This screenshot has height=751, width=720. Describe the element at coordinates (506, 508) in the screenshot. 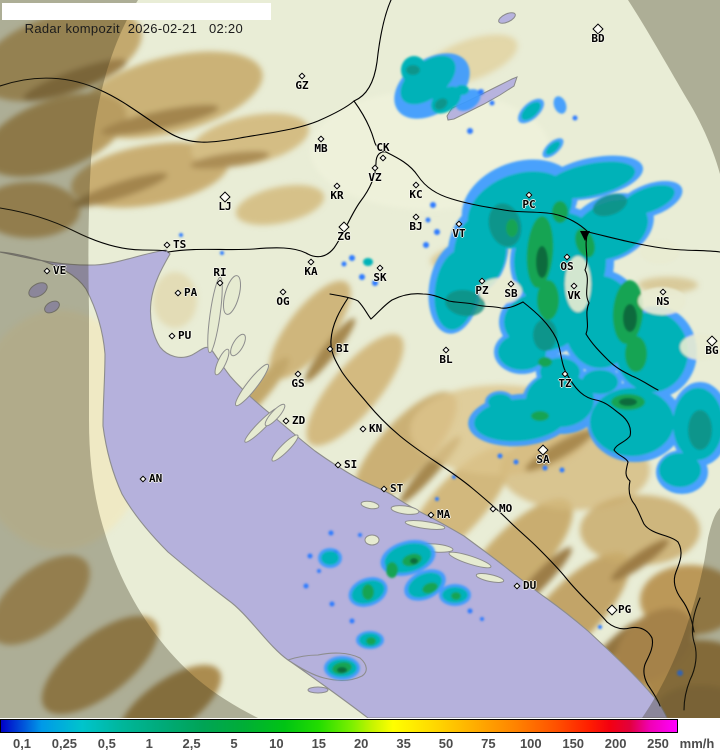

I see `city-label: MO` at that location.